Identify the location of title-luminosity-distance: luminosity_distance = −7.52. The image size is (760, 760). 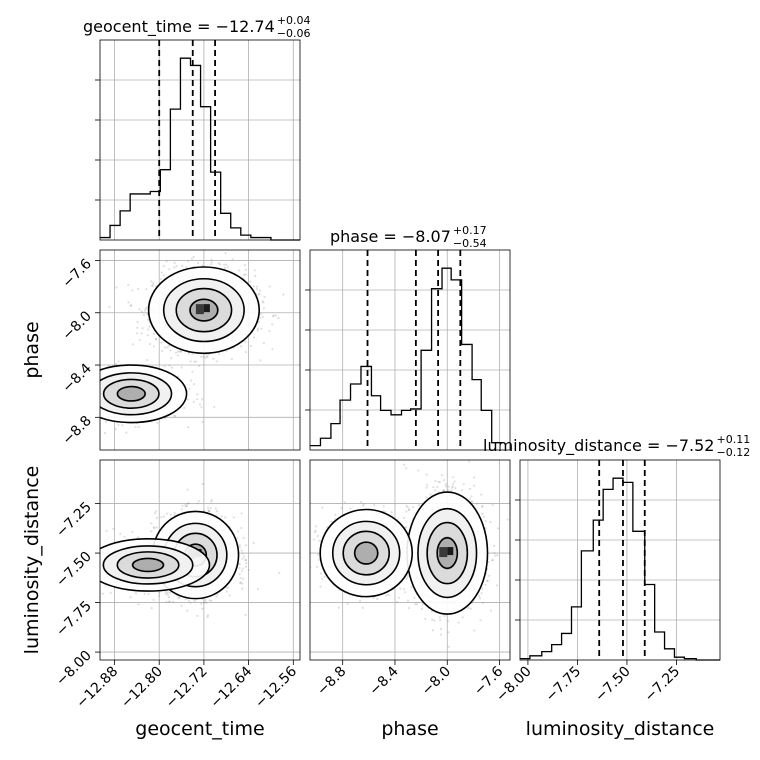
(598, 446).